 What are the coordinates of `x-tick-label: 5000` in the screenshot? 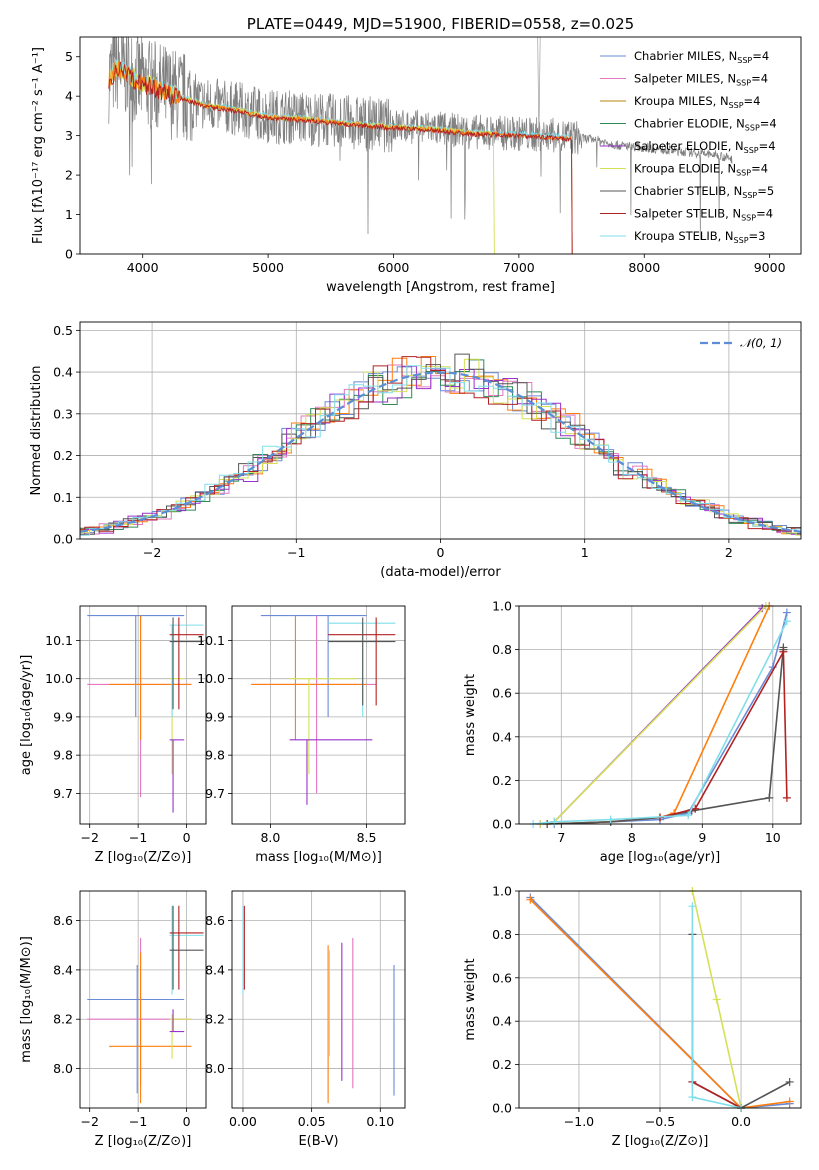 It's located at (268, 267).